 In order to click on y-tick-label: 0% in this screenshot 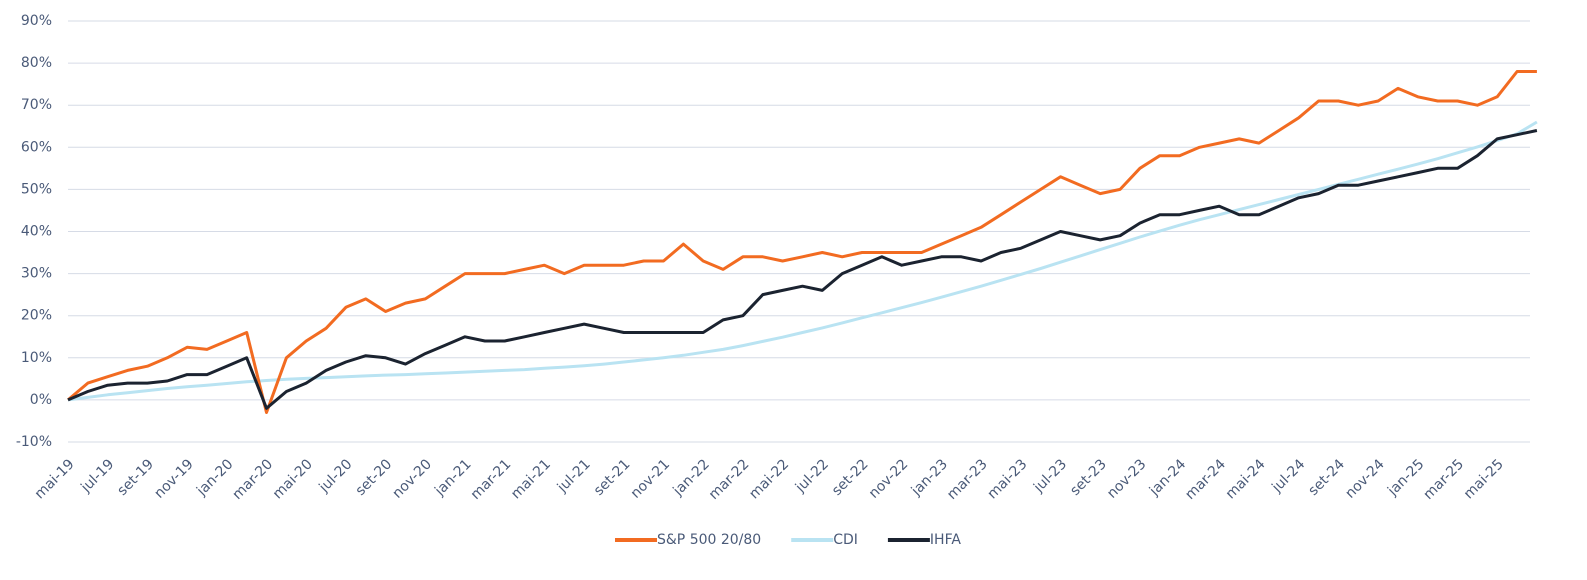, I will do `click(41, 400)`.